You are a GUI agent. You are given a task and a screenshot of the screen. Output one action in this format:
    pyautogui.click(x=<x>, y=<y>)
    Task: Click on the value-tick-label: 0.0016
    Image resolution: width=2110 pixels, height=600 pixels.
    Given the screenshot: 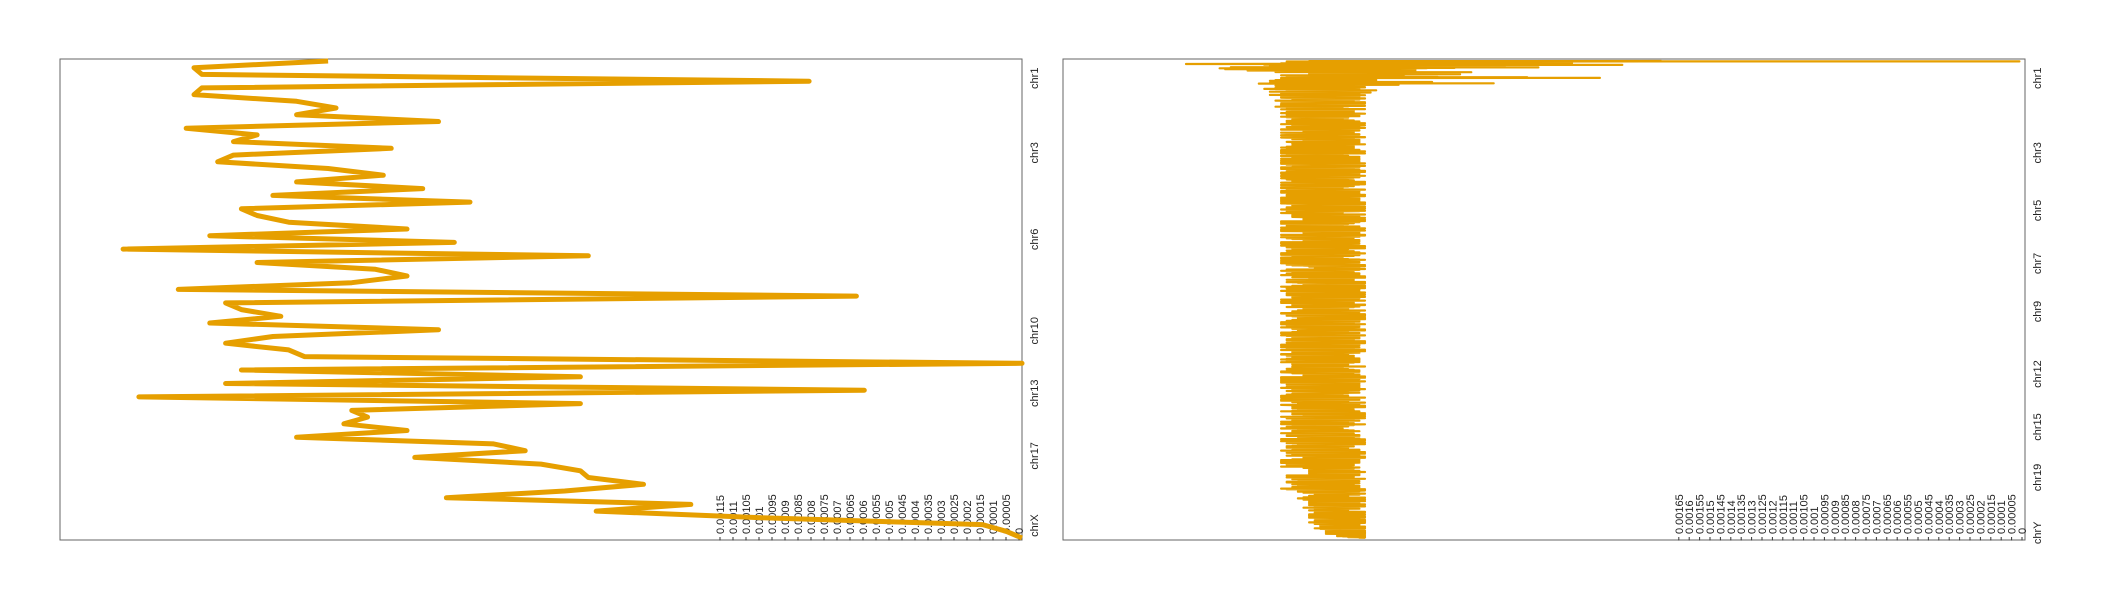 What is the action you would take?
    pyautogui.click(x=1690, y=517)
    